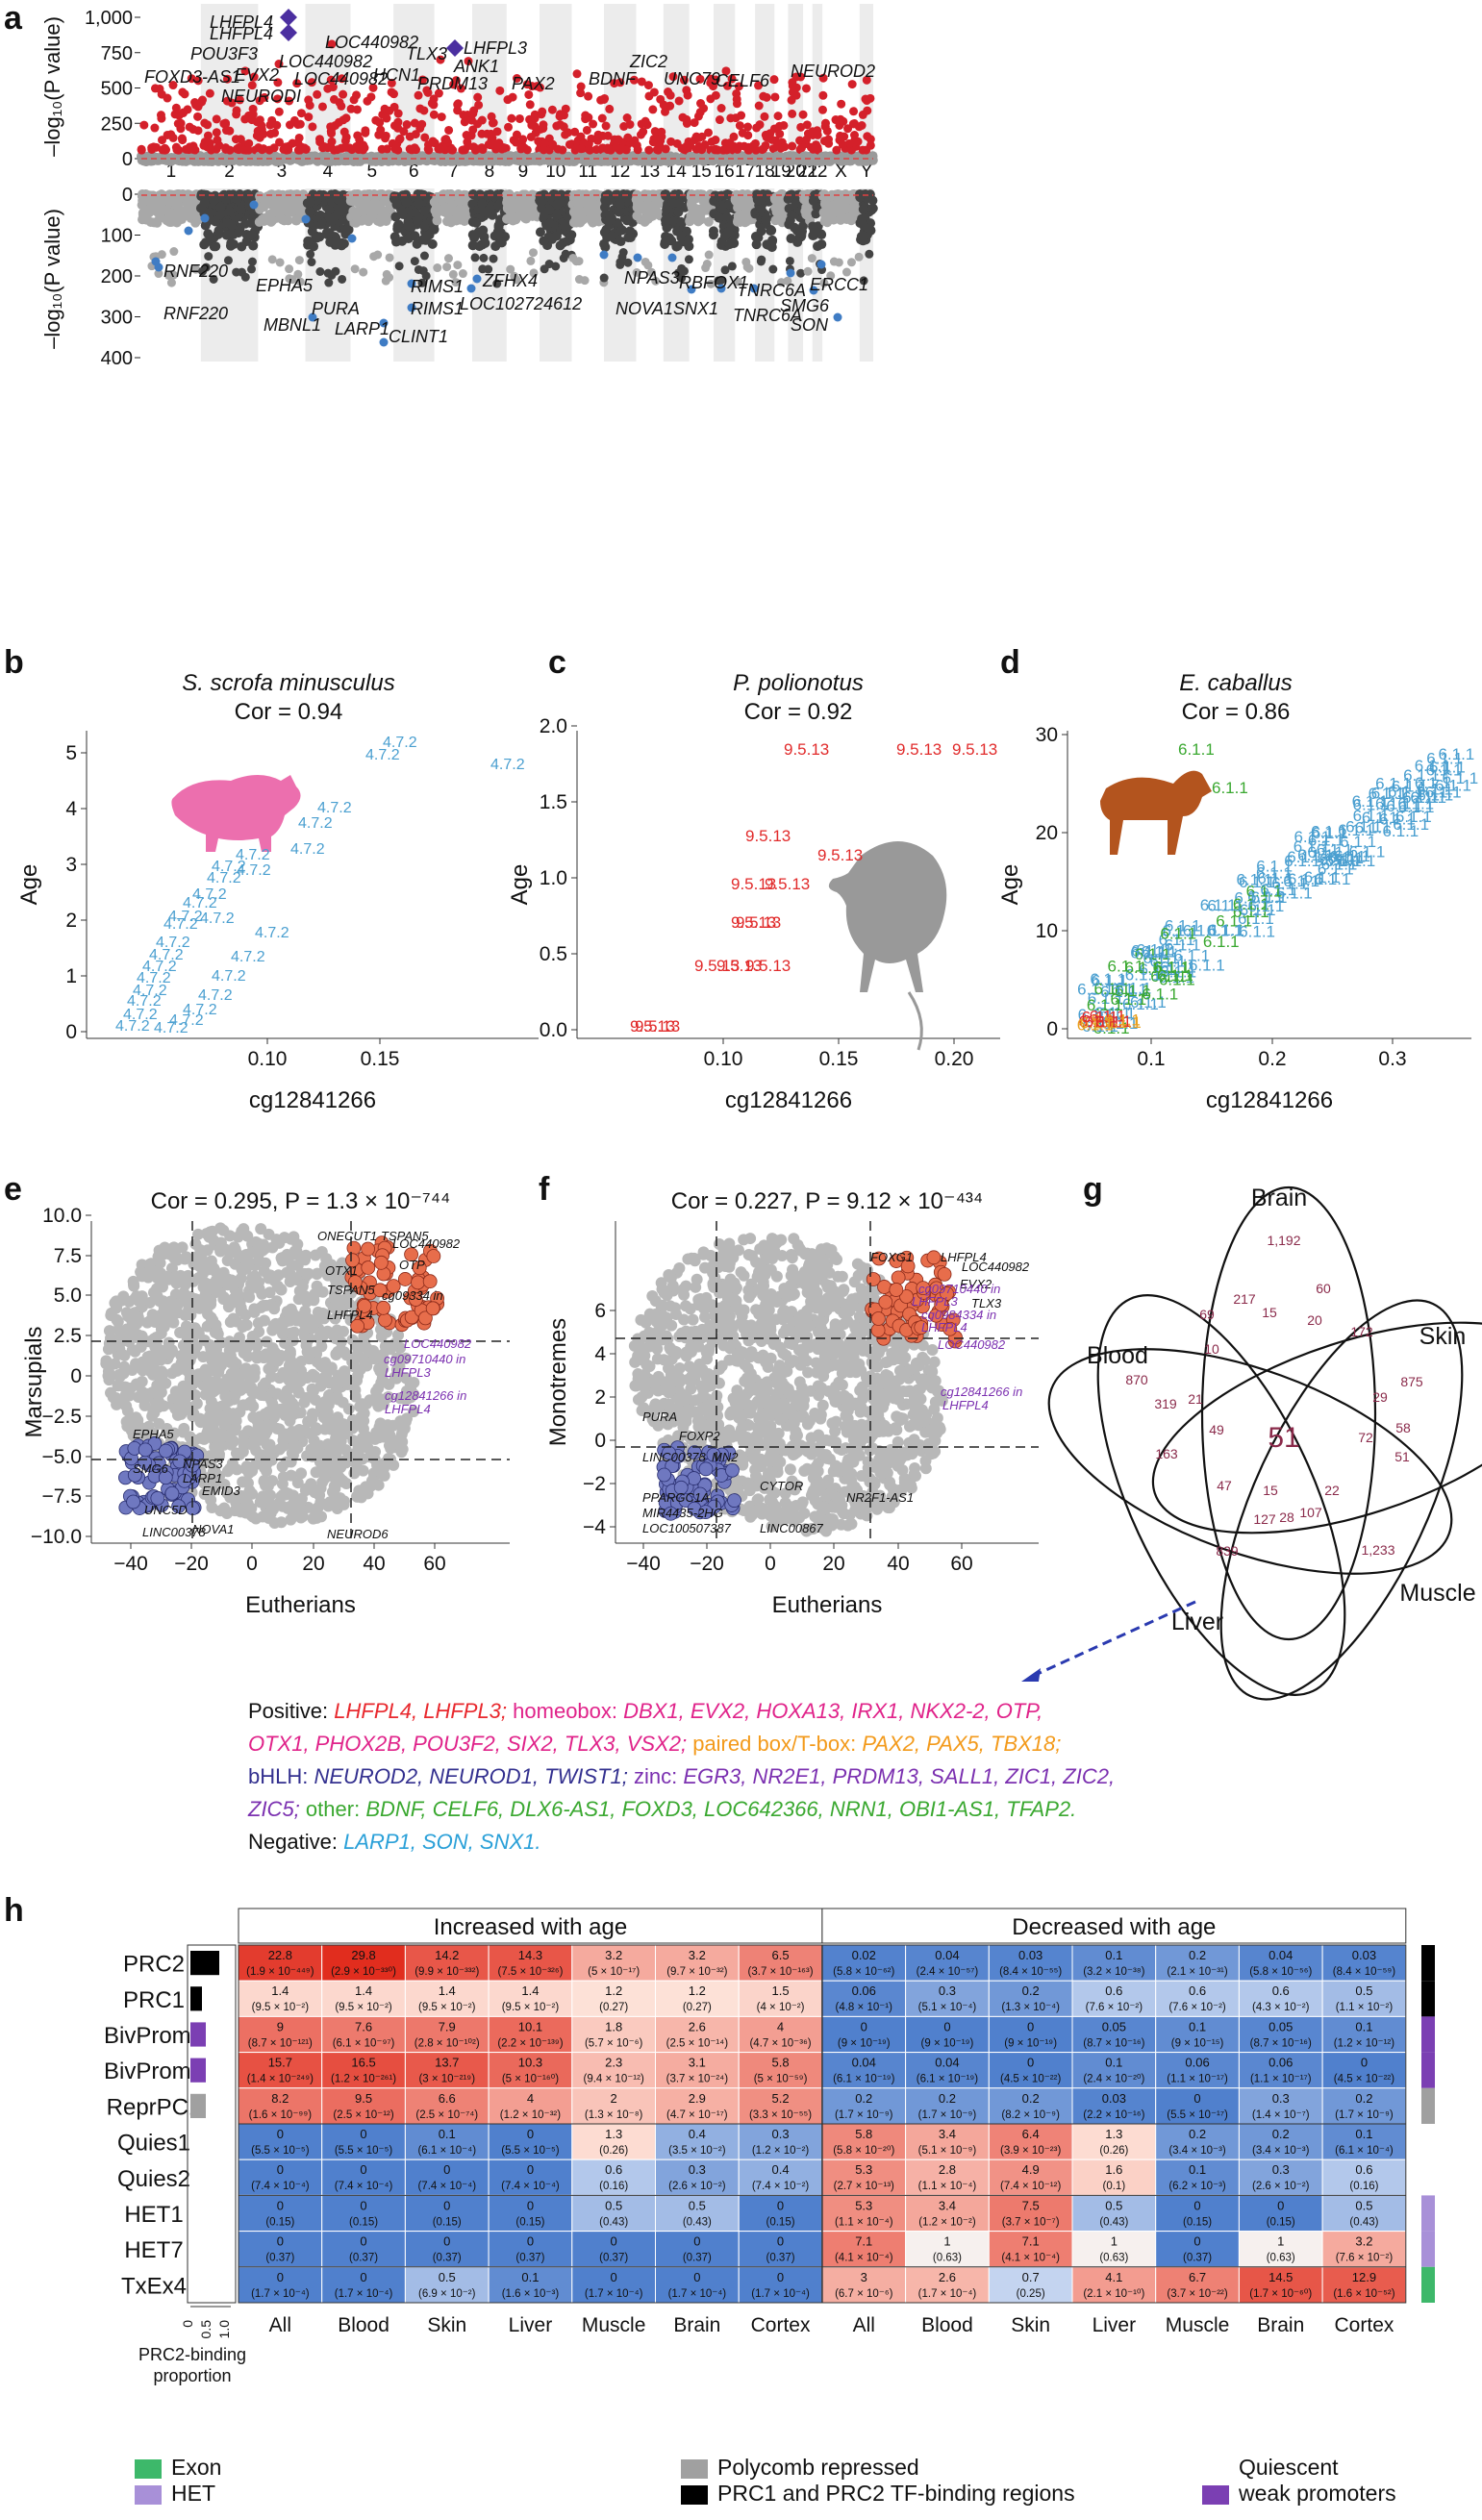  Describe the element at coordinates (1047, 931) in the screenshot. I see `d-ytick-label: 10` at that location.